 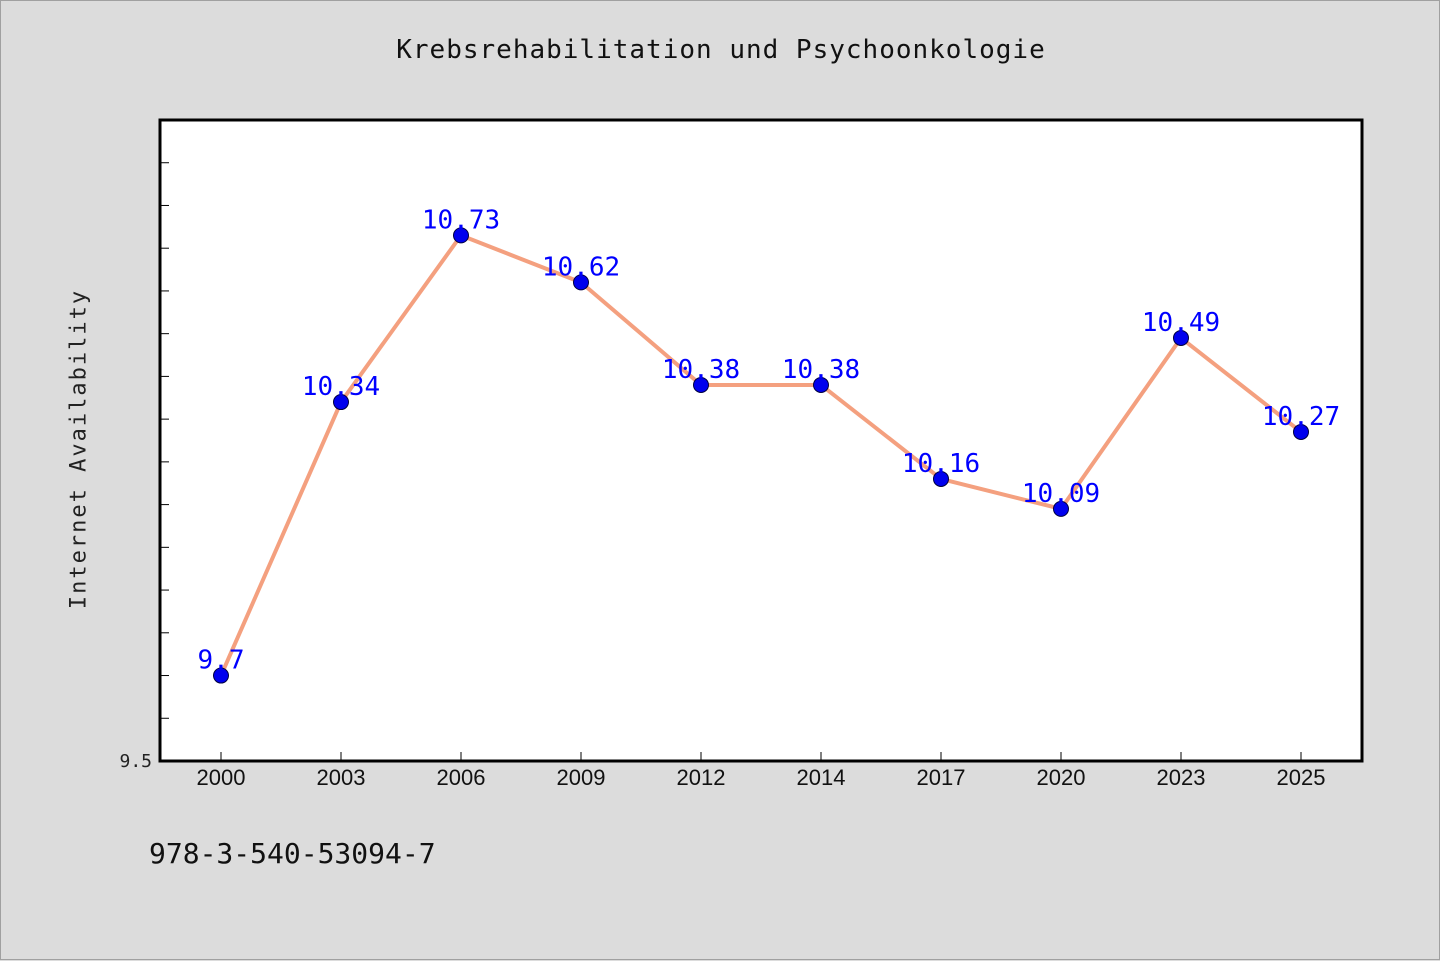 I want to click on x-ticks: 2000 2003 2006 2009 2012 2014 2017 2020 2023 2025, so click(x=761, y=771).